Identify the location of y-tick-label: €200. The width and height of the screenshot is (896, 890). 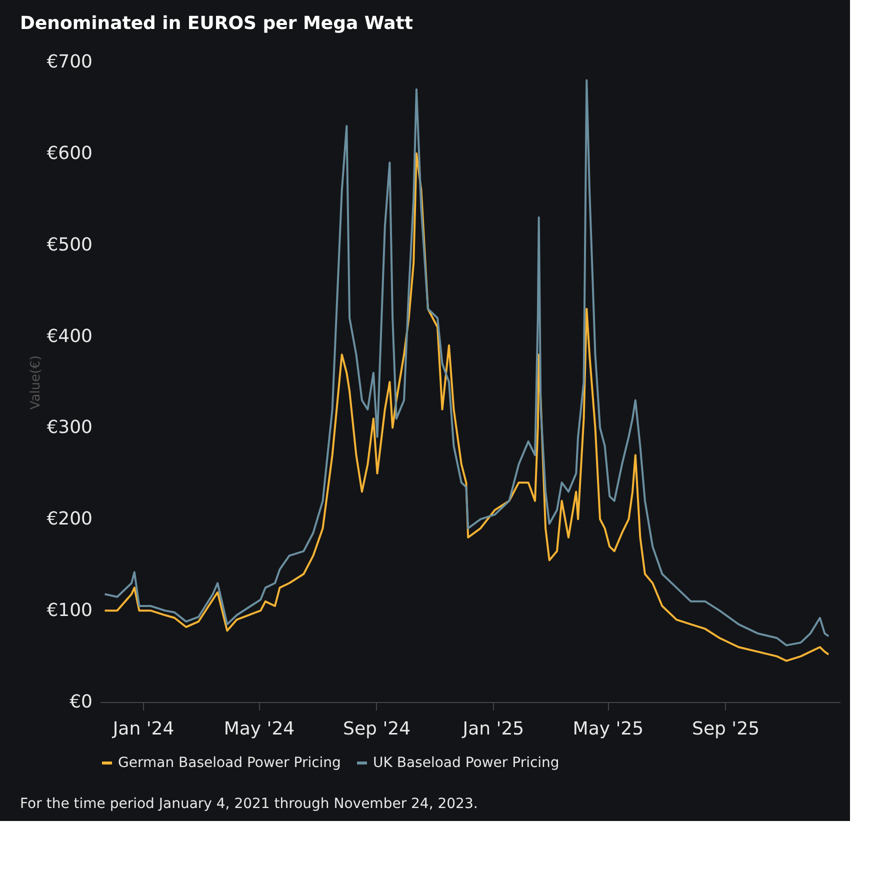
(69, 519).